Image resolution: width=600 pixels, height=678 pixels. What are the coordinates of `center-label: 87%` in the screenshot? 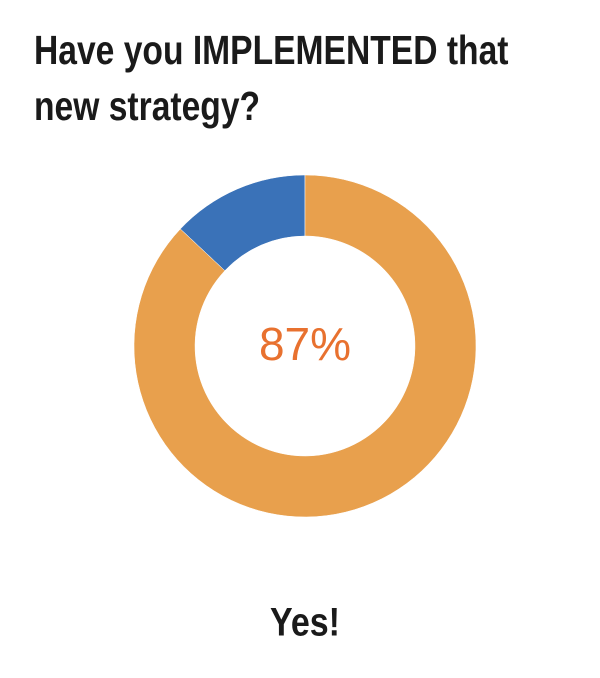 It's located at (305, 344).